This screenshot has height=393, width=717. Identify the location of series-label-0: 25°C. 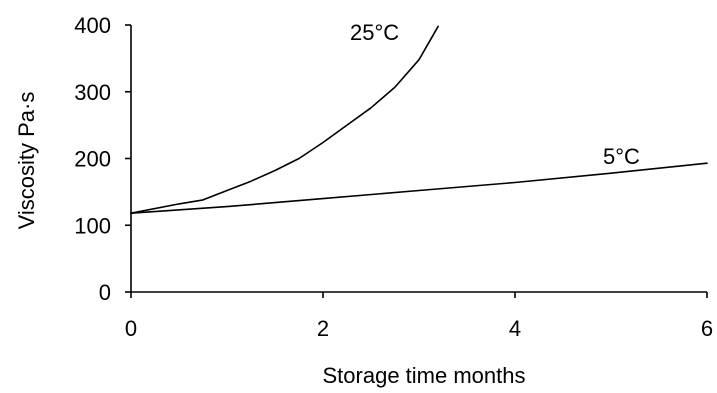
(374, 32).